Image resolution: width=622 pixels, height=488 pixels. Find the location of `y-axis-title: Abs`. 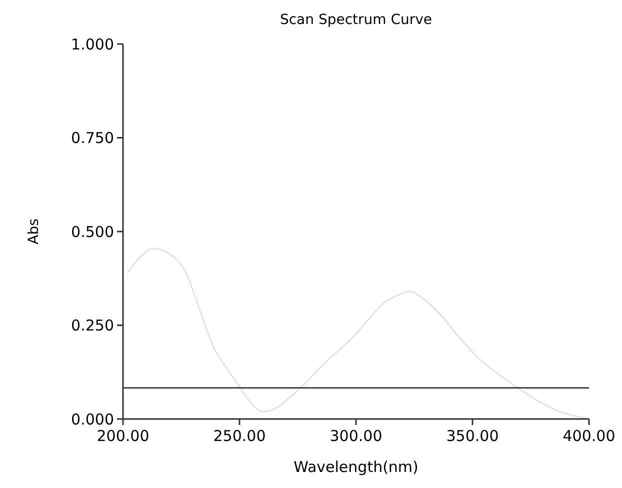

y-axis-title: Abs is located at coordinates (34, 231).